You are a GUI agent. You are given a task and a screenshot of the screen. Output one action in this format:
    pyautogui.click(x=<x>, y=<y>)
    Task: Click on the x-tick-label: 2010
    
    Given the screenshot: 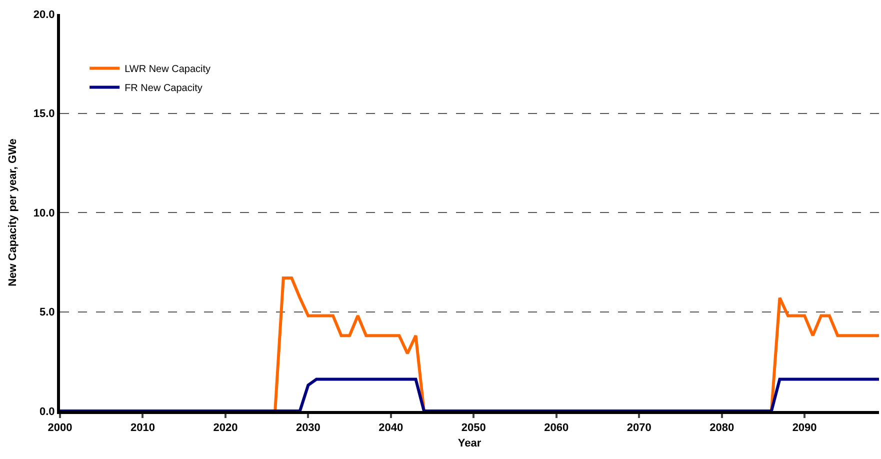 What is the action you would take?
    pyautogui.click(x=142, y=428)
    